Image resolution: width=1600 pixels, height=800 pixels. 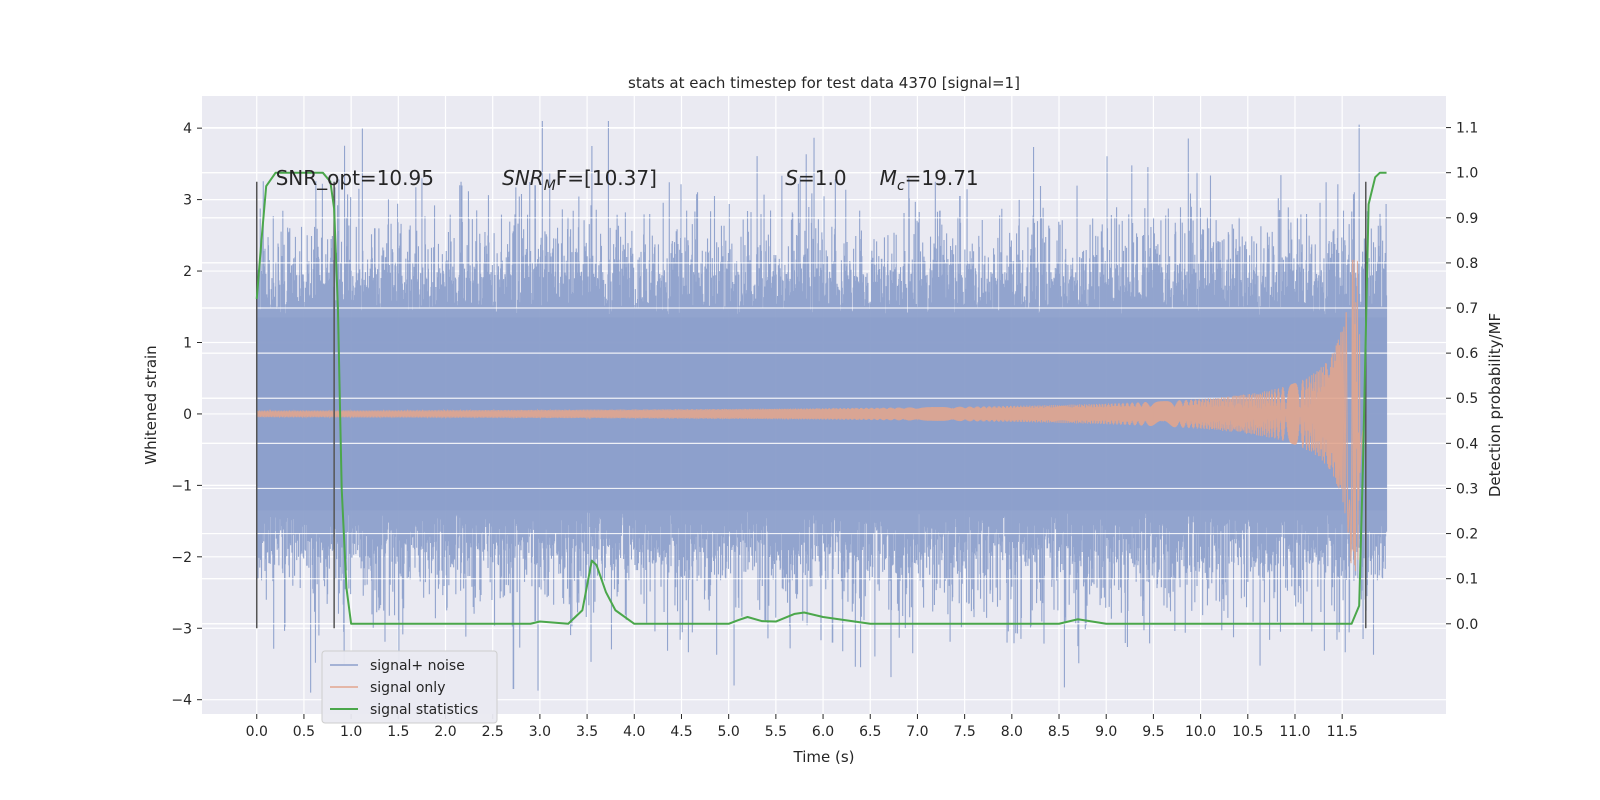 What do you see at coordinates (1200, 732) in the screenshot?
I see `x-tick-label-20: 10.0` at bounding box center [1200, 732].